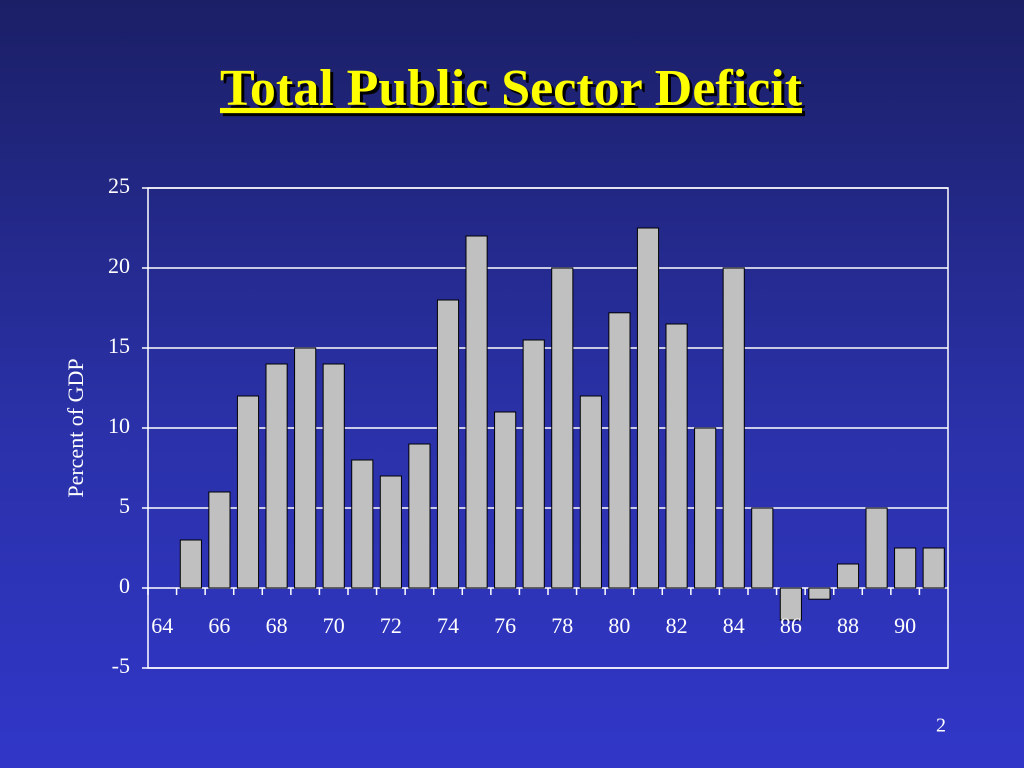  I want to click on y-tick-label: 15, so click(119, 345).